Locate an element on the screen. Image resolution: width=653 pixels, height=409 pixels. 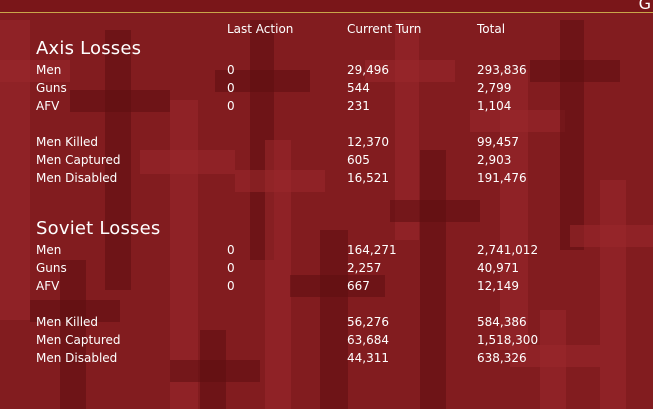
current-turn-value: 29,496 is located at coordinates (368, 70).